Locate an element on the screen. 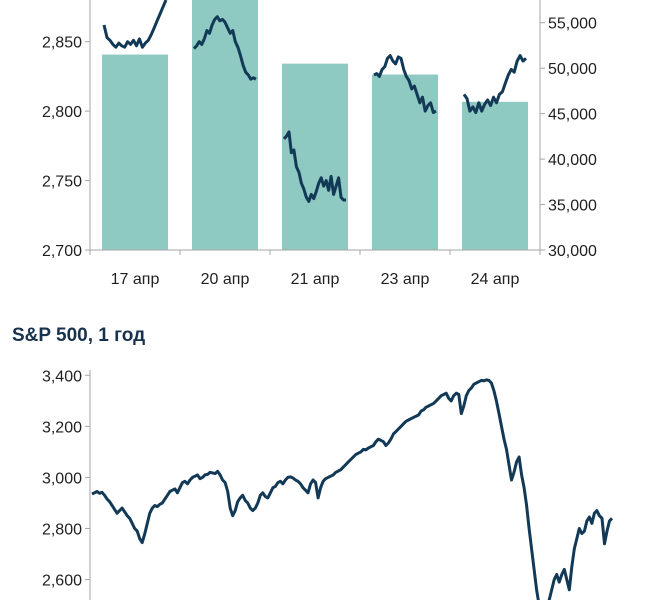 This screenshot has width=650, height=600. sp500-tick-label: 2,600 is located at coordinates (62, 581).